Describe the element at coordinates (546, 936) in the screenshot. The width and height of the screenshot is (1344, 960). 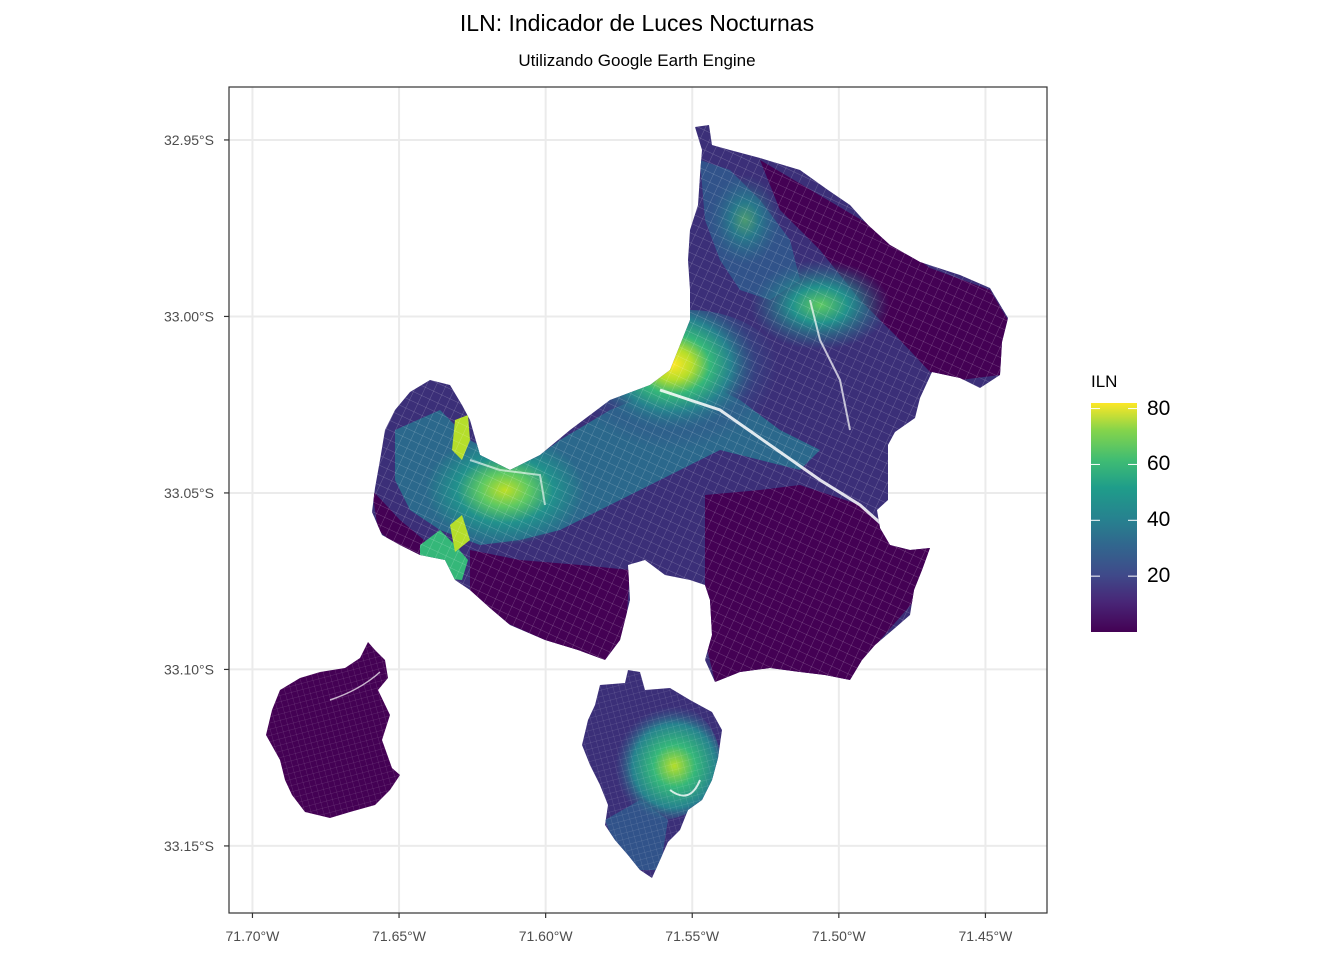
I see `x-tick-label: 71.60°W` at that location.